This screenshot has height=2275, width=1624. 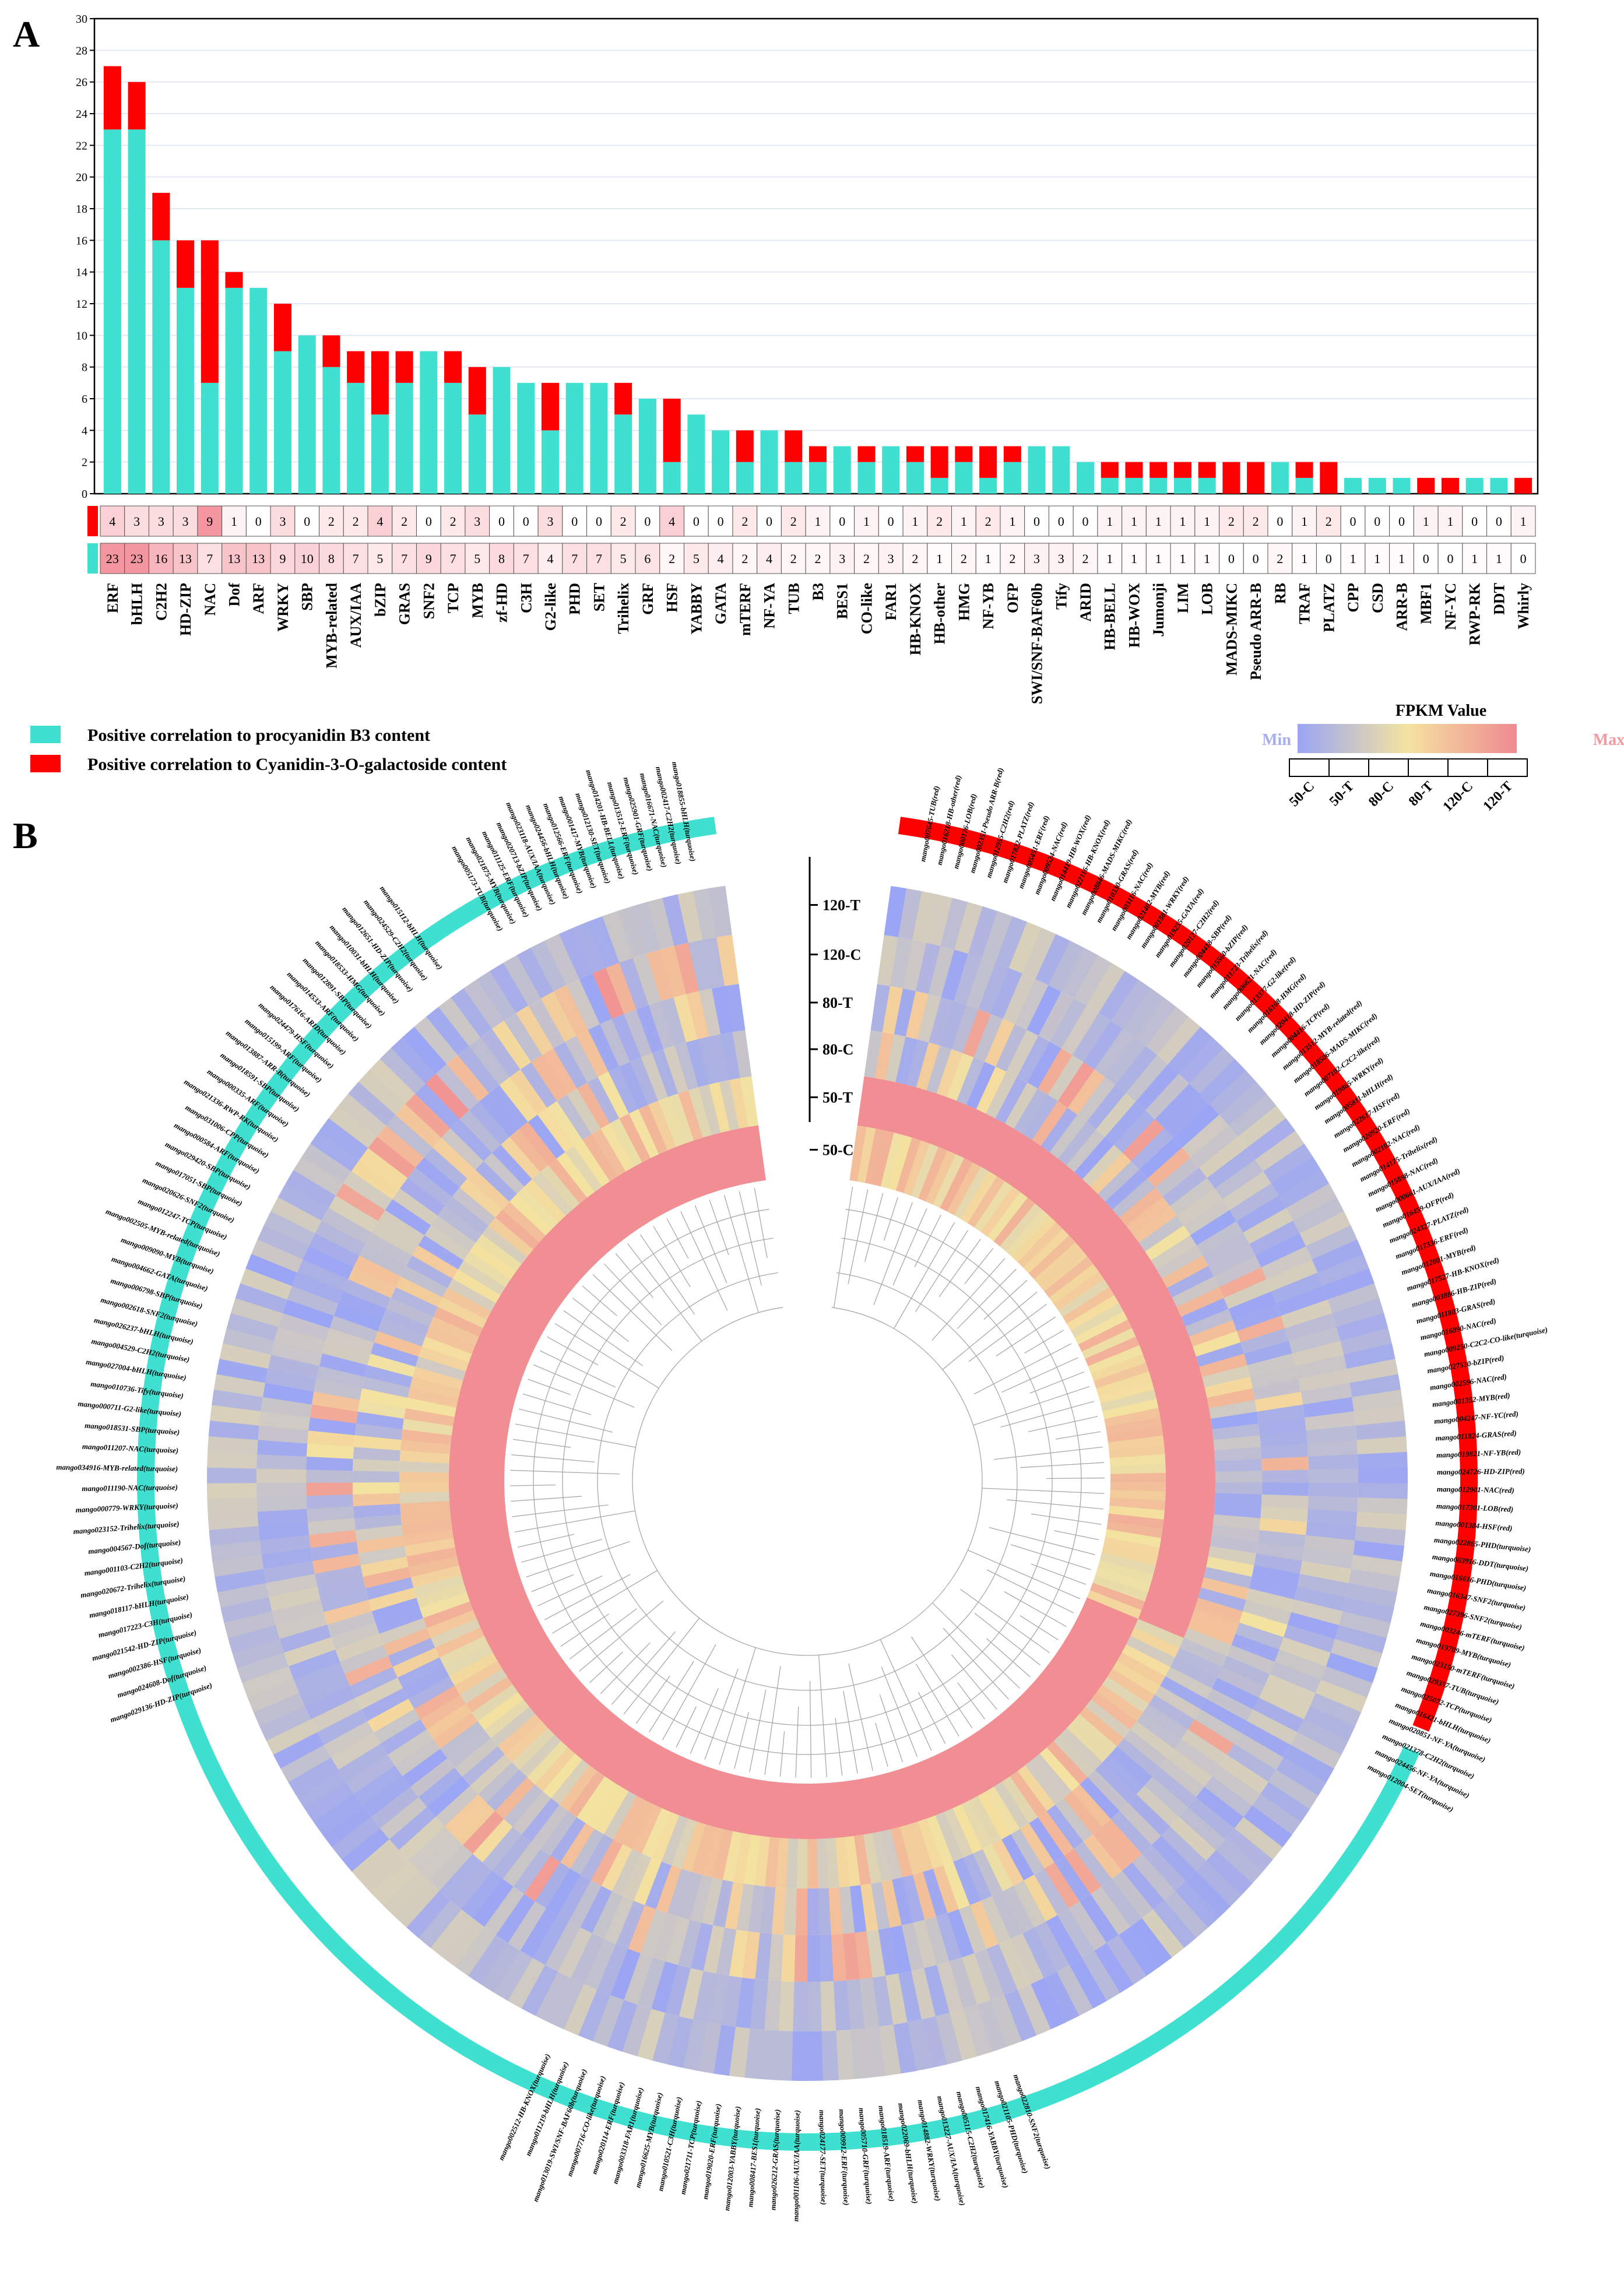 I want to click on count-label-red: 1, so click(x=1158, y=521).